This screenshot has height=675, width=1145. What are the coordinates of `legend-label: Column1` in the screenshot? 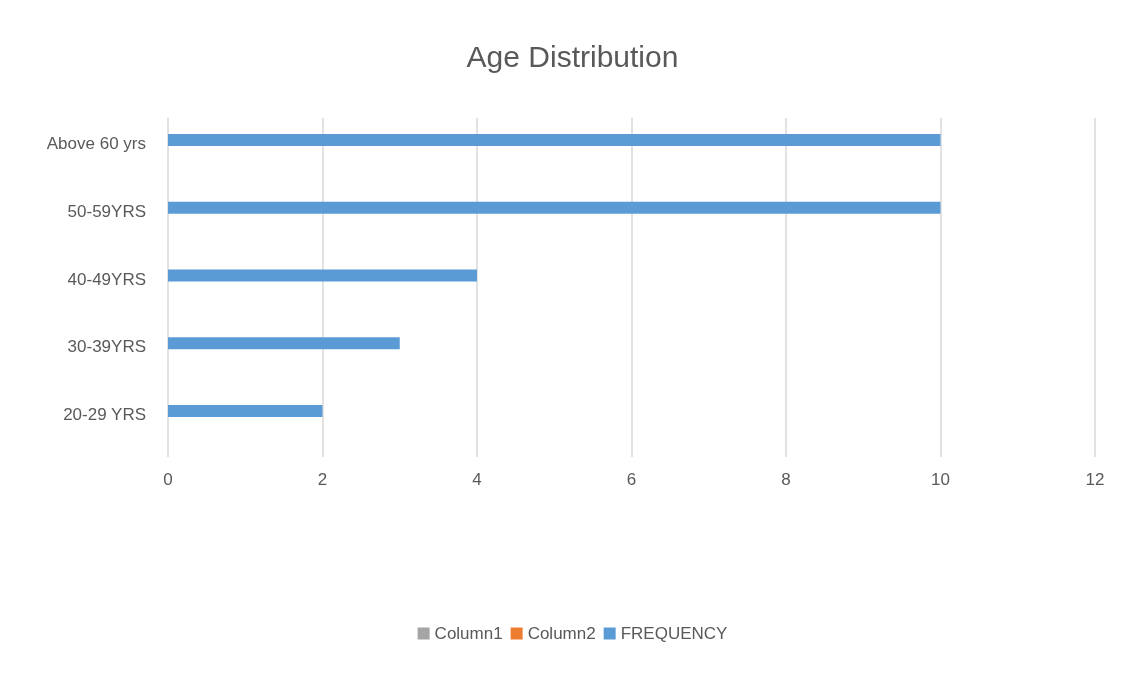 It's located at (468, 633).